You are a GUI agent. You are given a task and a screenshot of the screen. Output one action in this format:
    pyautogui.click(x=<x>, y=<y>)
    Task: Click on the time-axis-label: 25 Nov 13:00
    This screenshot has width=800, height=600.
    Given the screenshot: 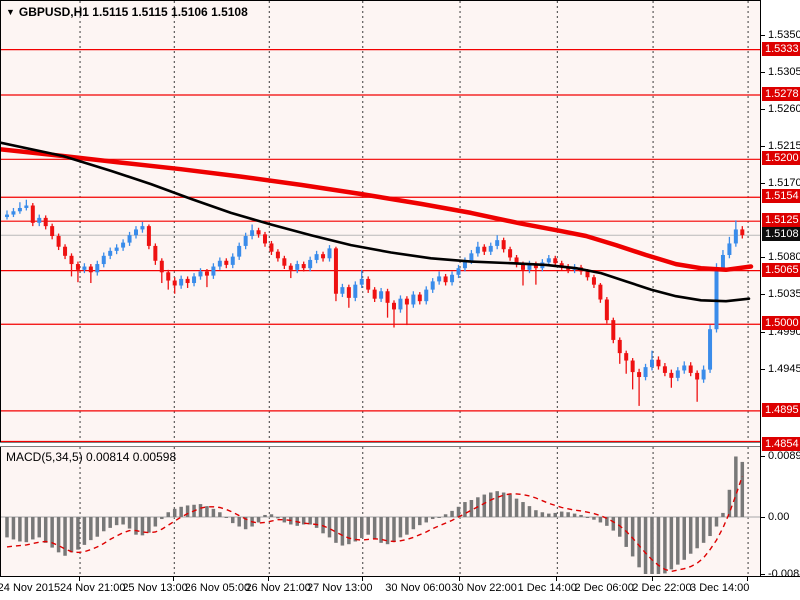 What is the action you would take?
    pyautogui.click(x=155, y=588)
    